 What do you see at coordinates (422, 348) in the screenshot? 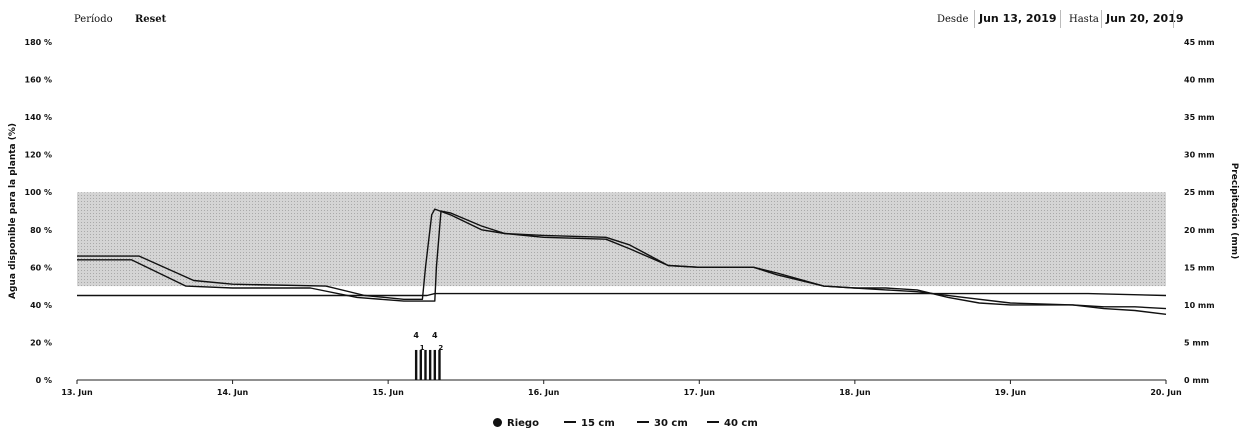
I see `irrigation-sub-label: 1` at bounding box center [422, 348].